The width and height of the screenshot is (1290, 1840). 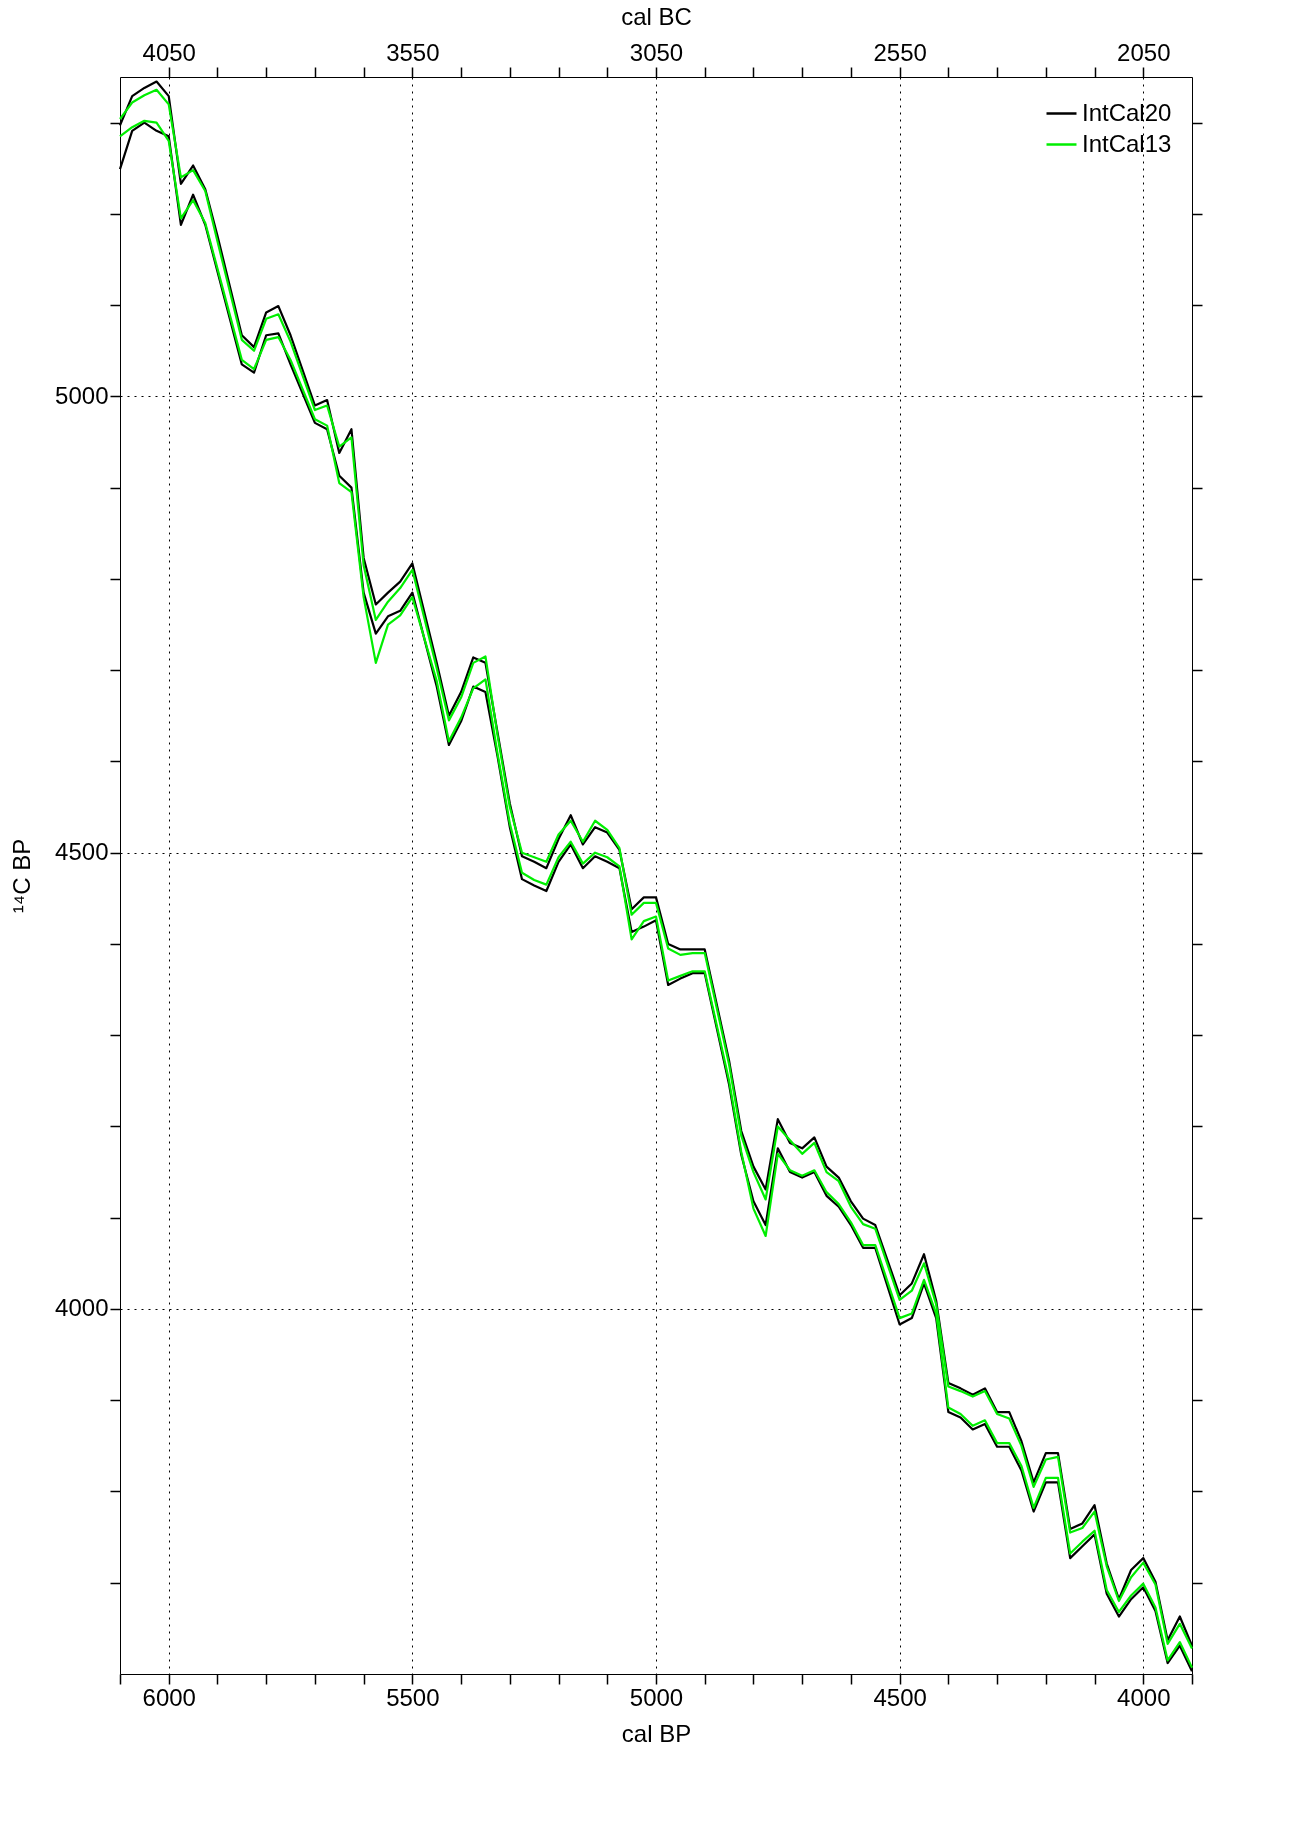 What do you see at coordinates (82, 1308) in the screenshot?
I see `y-tick-label: 4000` at bounding box center [82, 1308].